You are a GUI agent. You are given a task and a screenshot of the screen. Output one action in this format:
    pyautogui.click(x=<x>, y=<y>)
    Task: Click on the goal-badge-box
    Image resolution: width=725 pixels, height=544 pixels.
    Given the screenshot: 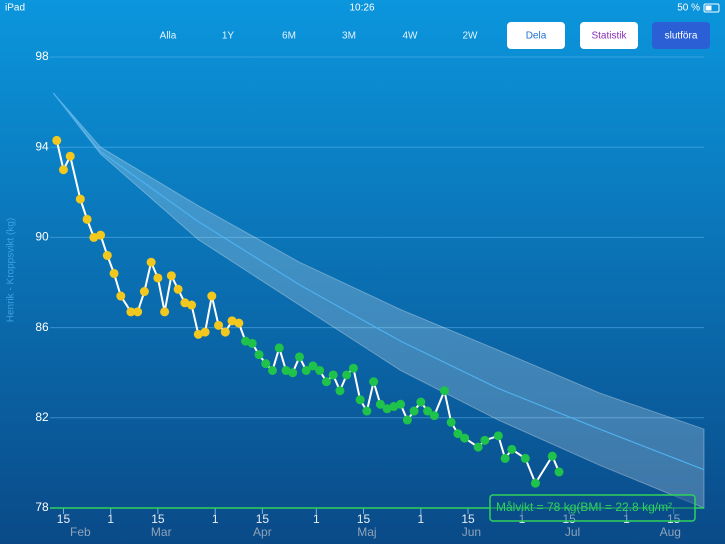 What is the action you would take?
    pyautogui.click(x=592, y=508)
    